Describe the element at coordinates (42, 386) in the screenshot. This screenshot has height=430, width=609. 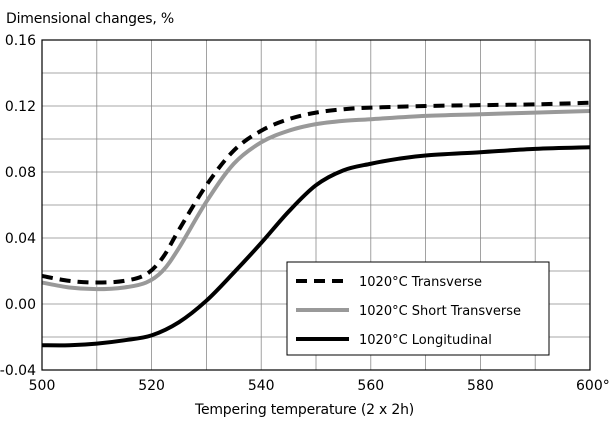
I see `x-tick-label: 500` at that location.